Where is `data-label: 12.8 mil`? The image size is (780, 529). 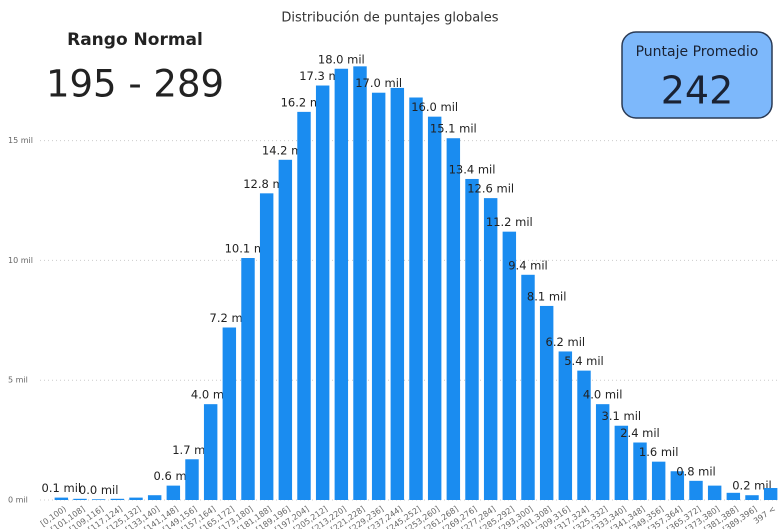
data-label: 12.8 mil is located at coordinates (266, 184).